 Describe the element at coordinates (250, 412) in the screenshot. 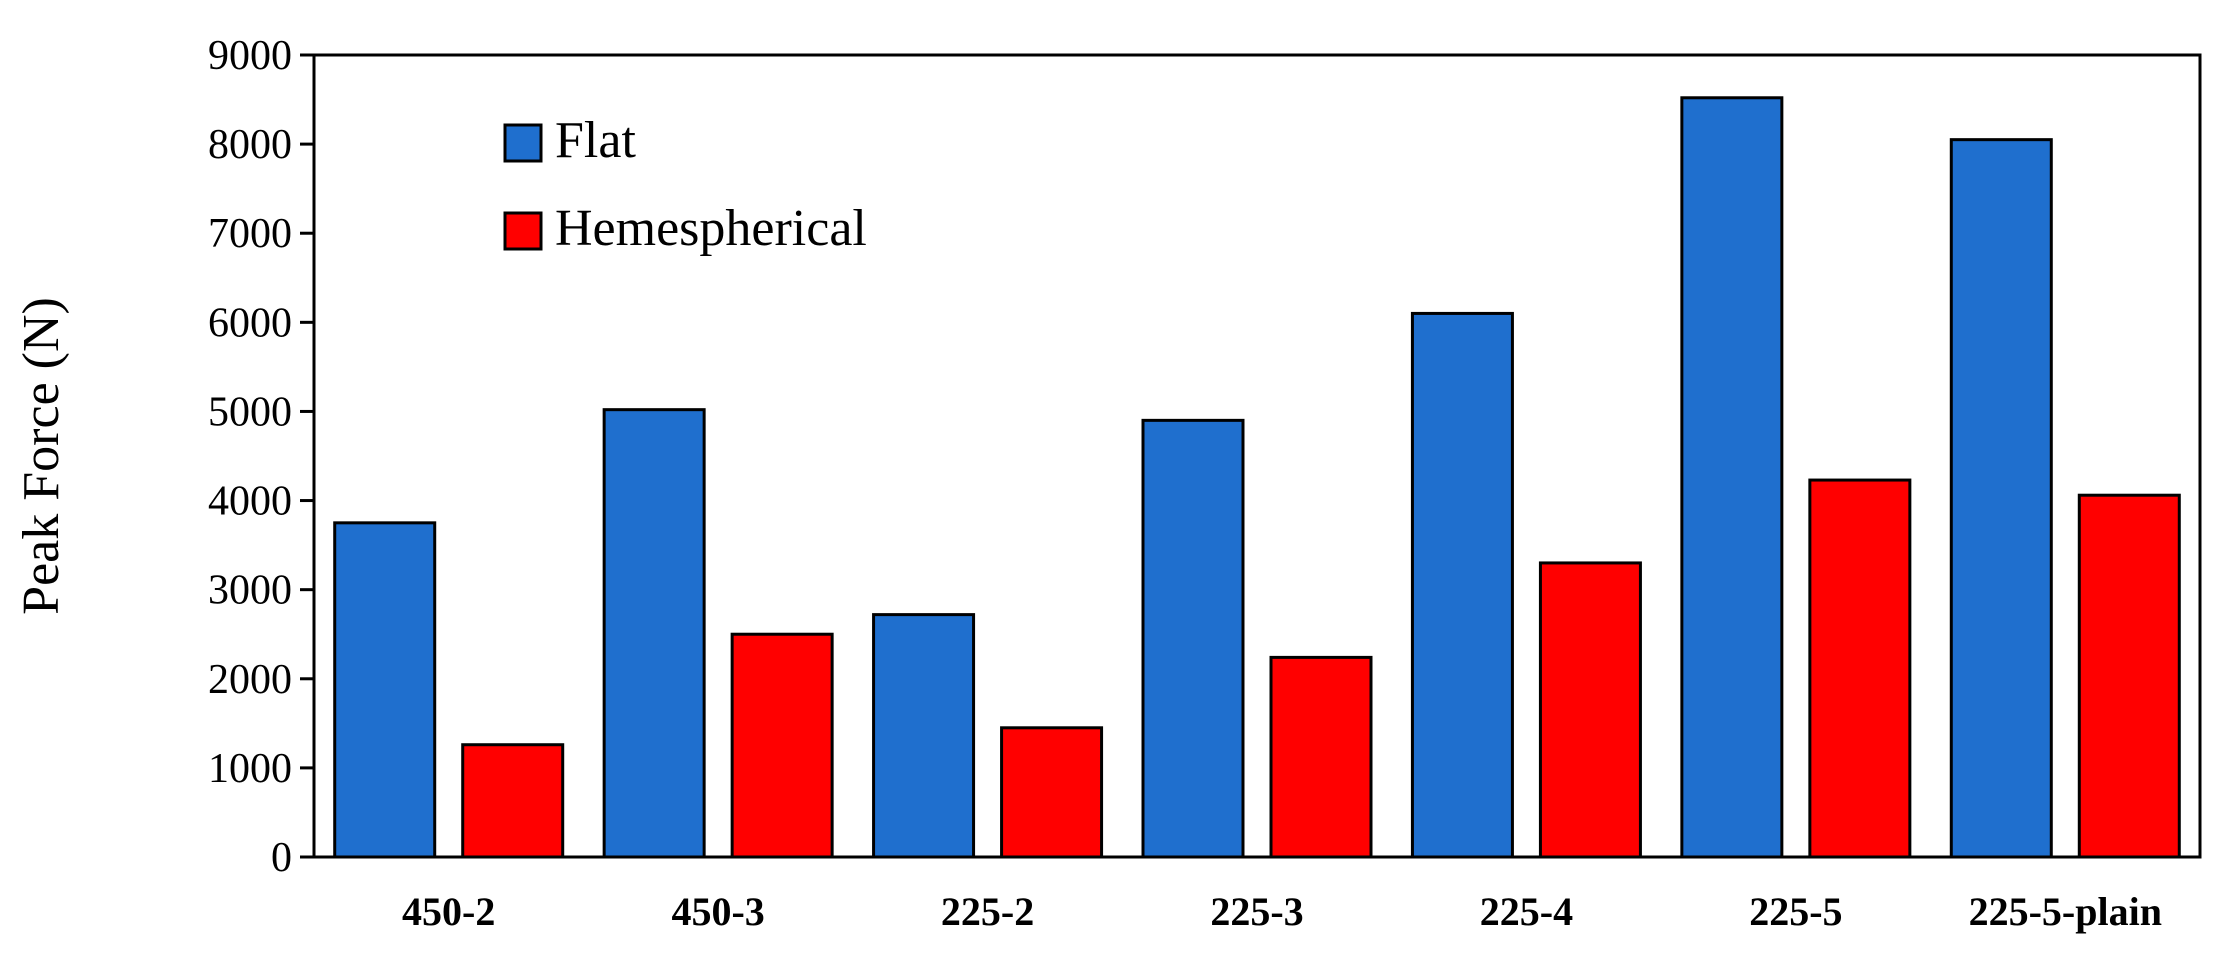

I see `y-tick-label: 5000` at that location.